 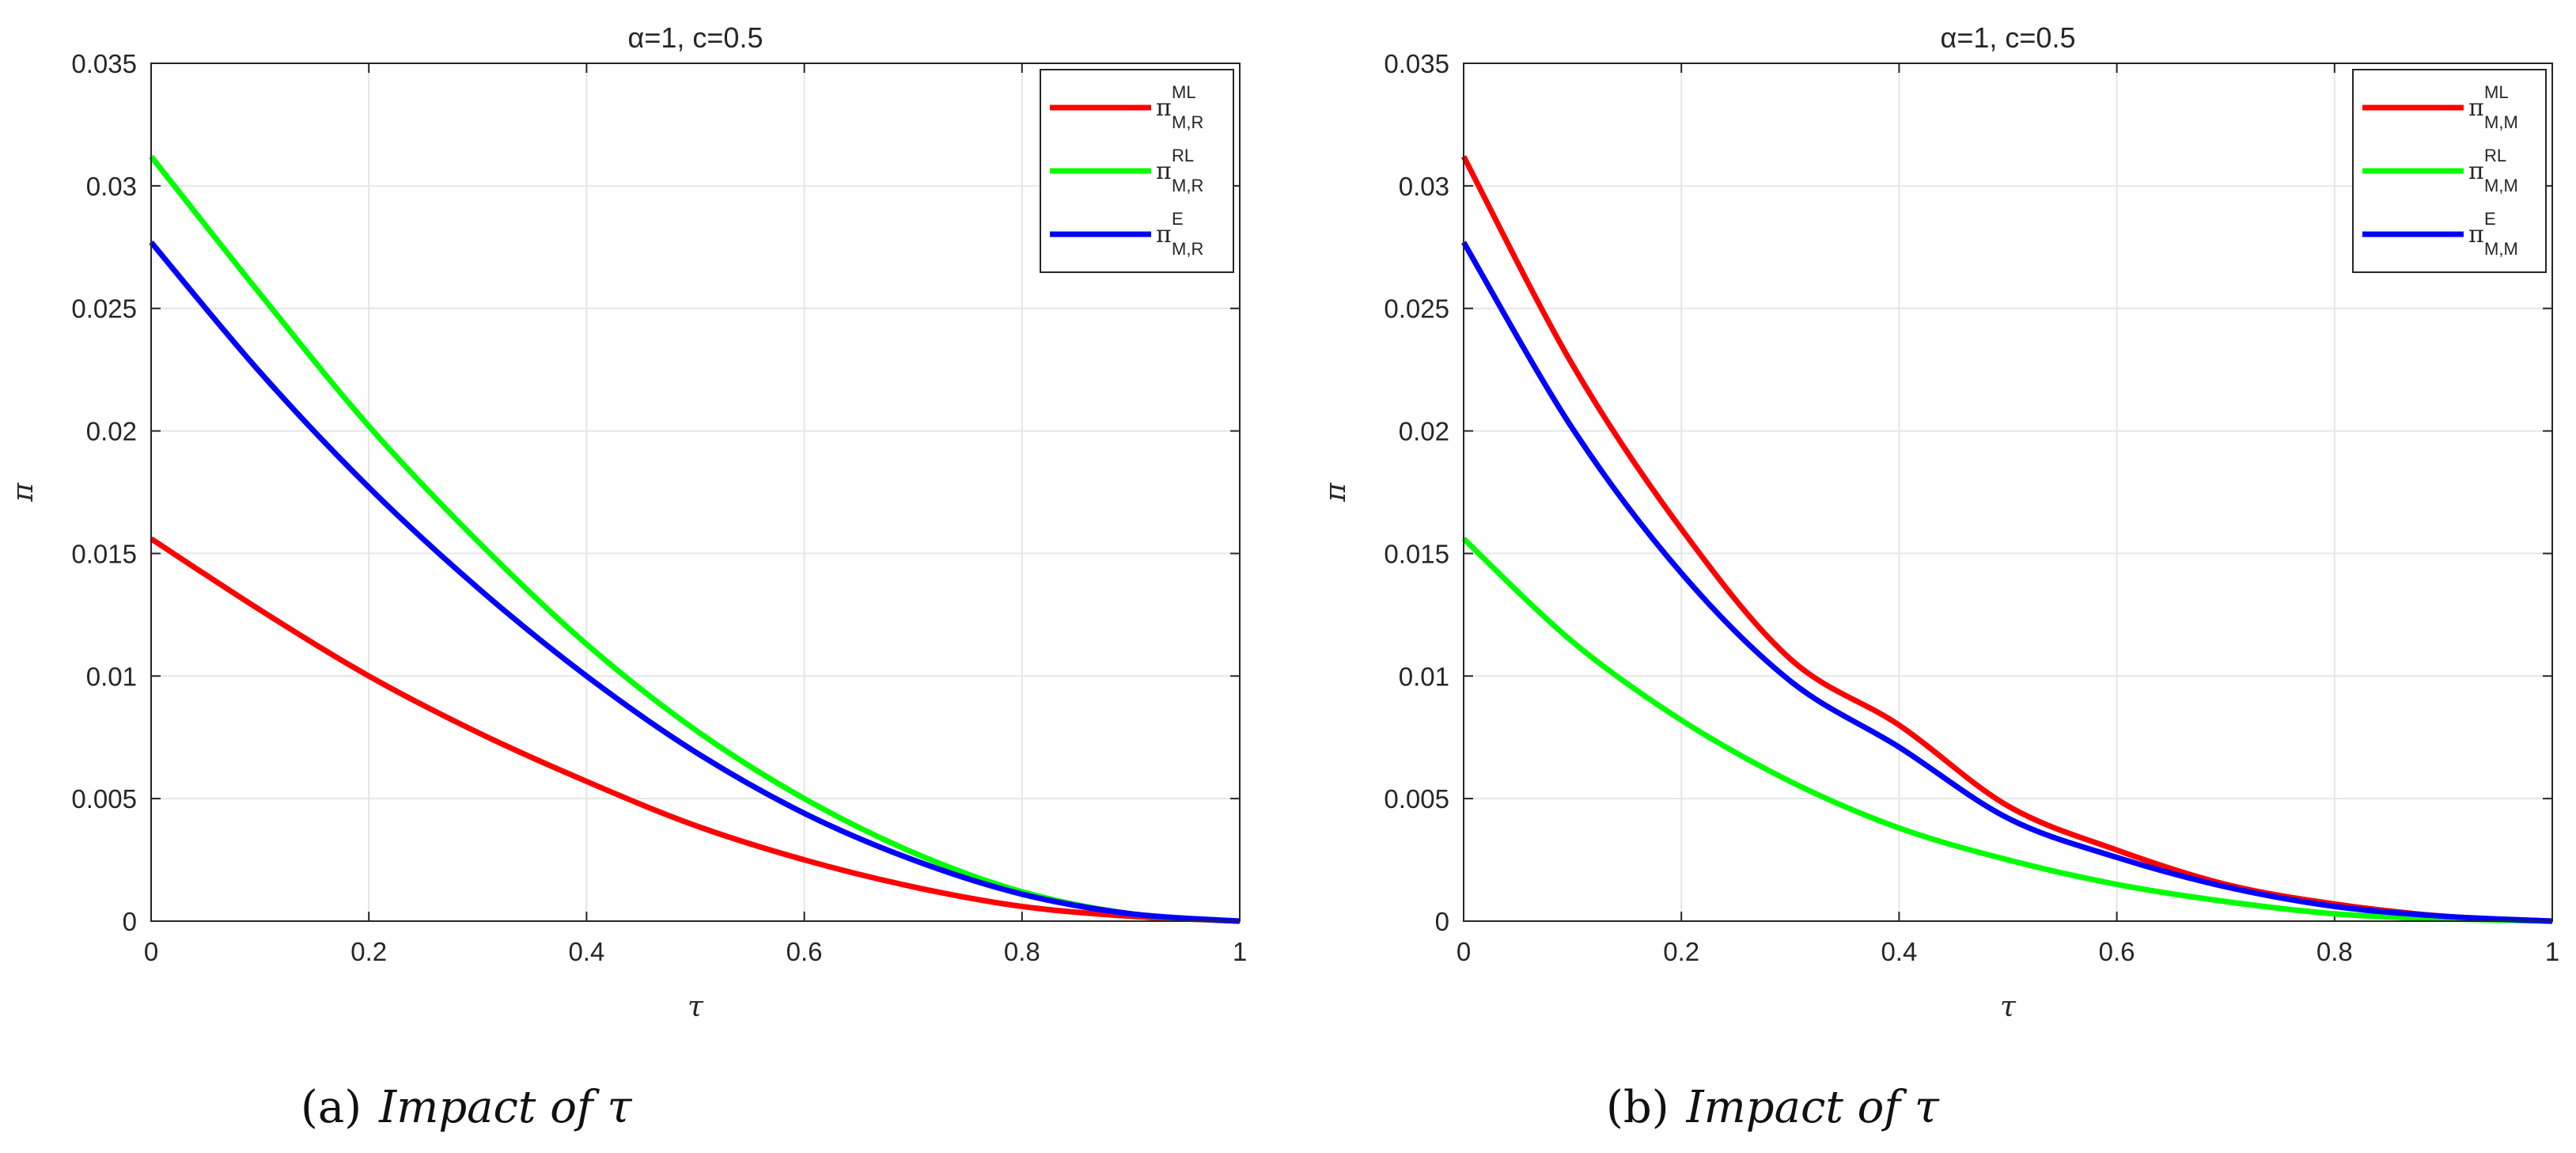 I want to click on caption: (b) Impact of τ, so click(x=1773, y=1107).